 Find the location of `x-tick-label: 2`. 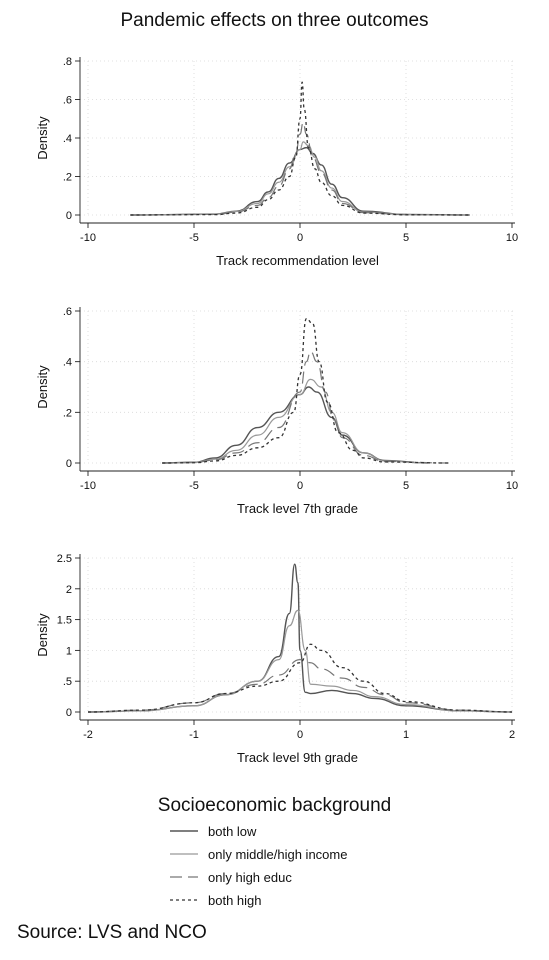

x-tick-label: 2 is located at coordinates (512, 735).